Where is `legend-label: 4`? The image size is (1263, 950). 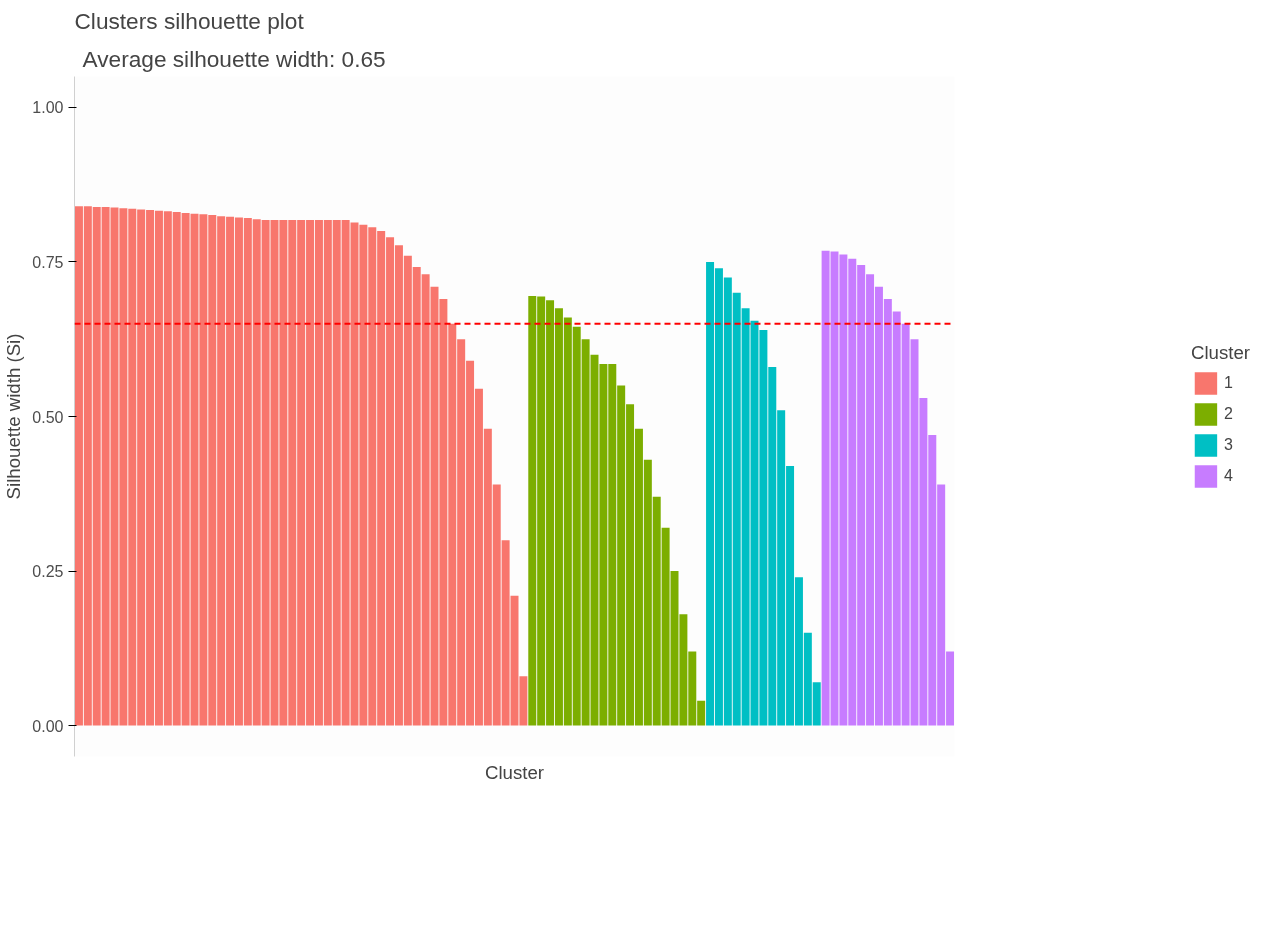
legend-label: 4 is located at coordinates (1228, 476).